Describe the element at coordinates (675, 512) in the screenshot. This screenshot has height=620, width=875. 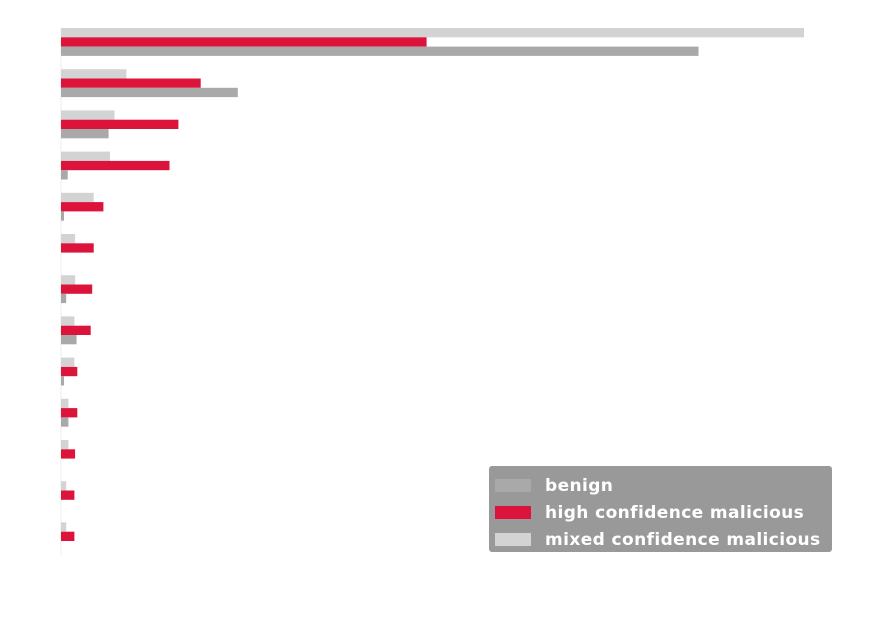
I see `legend-label-high-confidence-malicious: high confidence malicious` at that location.